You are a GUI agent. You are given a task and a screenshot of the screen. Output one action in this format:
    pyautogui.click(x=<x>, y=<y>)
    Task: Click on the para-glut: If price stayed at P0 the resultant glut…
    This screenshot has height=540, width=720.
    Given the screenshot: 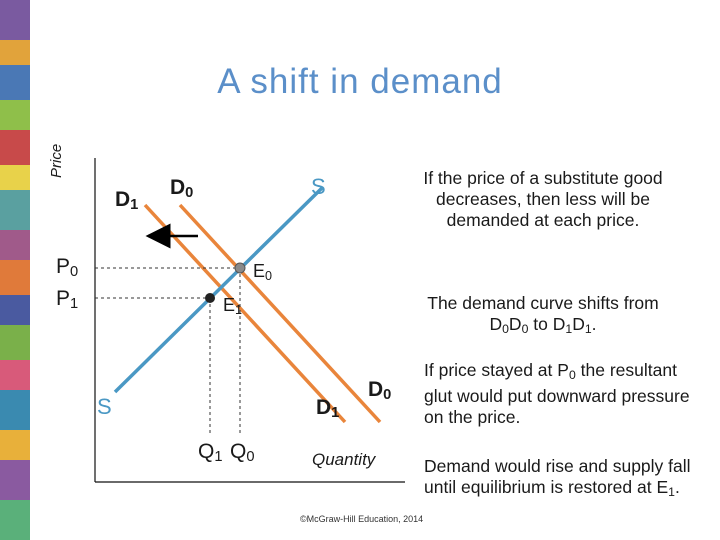 What is the action you would take?
    pyautogui.click(x=557, y=393)
    